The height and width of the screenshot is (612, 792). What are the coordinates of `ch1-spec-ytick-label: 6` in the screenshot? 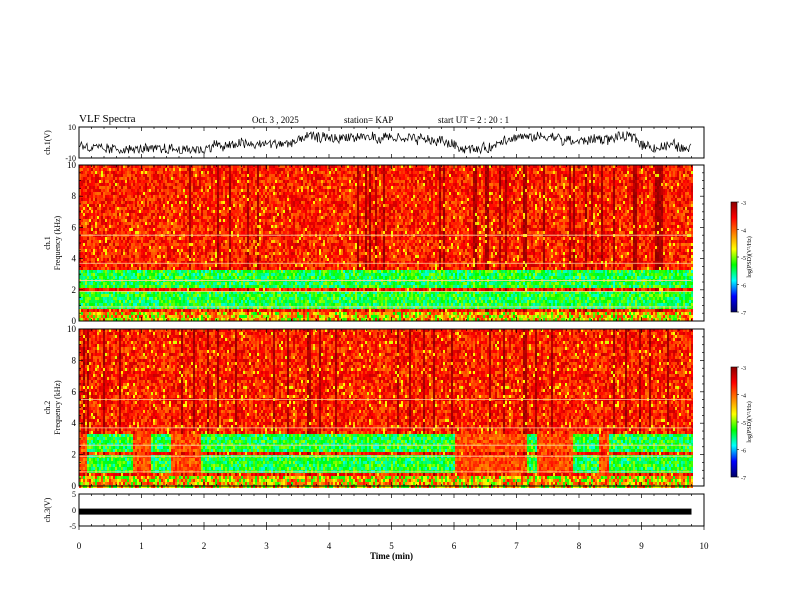 It's located at (74, 227).